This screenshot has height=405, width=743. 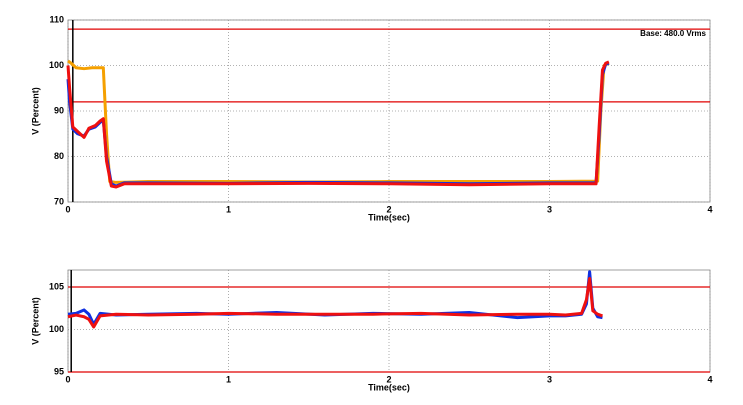 I want to click on y-tick-label: 110, so click(x=56, y=19).